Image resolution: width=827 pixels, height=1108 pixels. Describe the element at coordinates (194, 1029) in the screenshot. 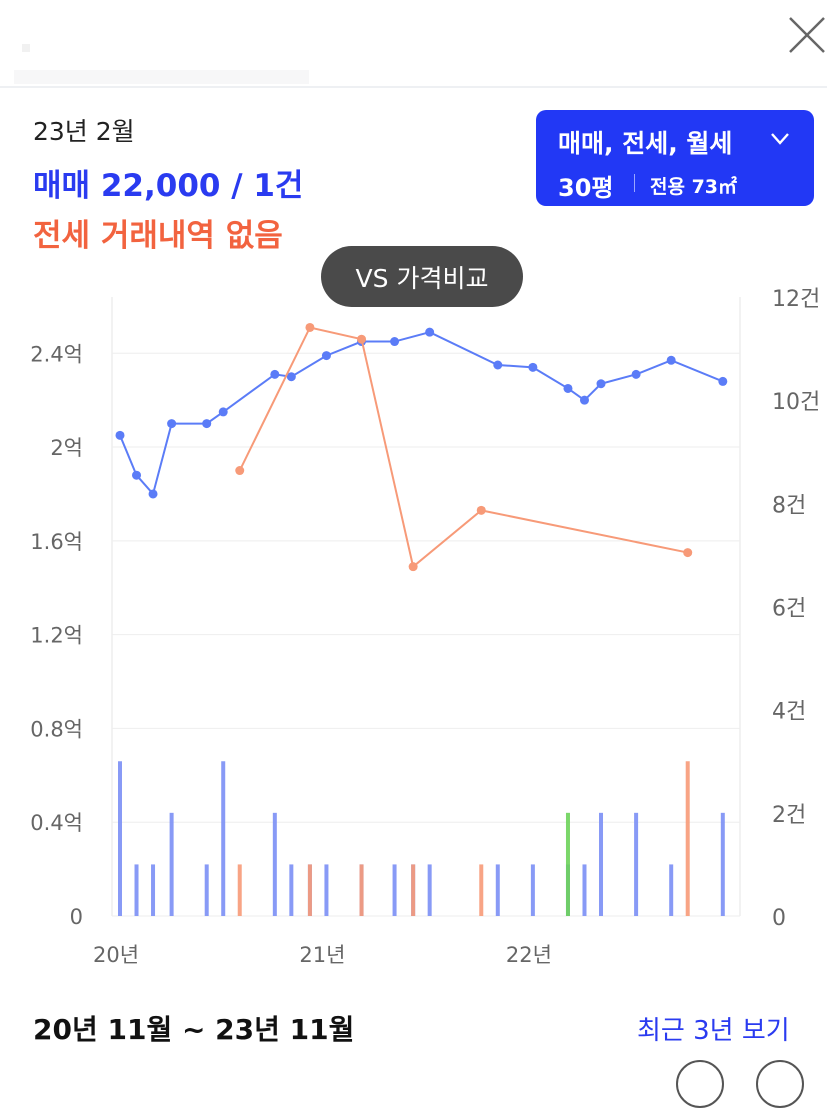

I see `chart-period: 20년 11월 ~ 23년 11월` at that location.